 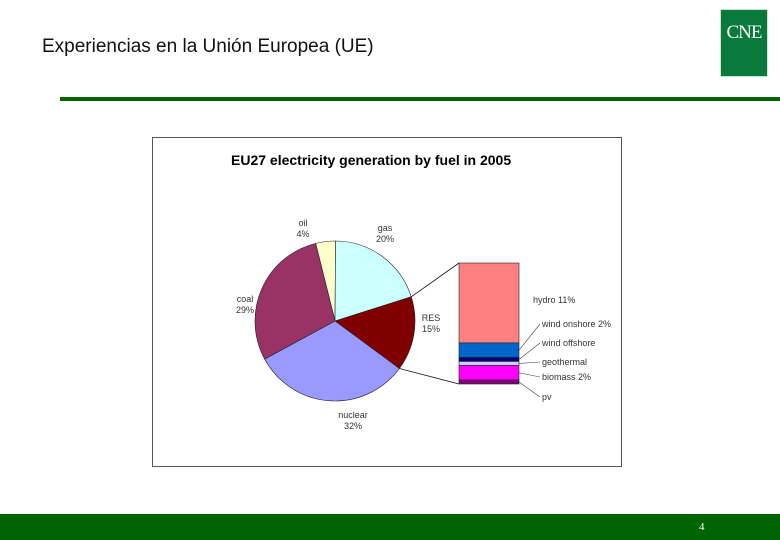 I want to click on bar-label-pv: pv, so click(x=547, y=397).